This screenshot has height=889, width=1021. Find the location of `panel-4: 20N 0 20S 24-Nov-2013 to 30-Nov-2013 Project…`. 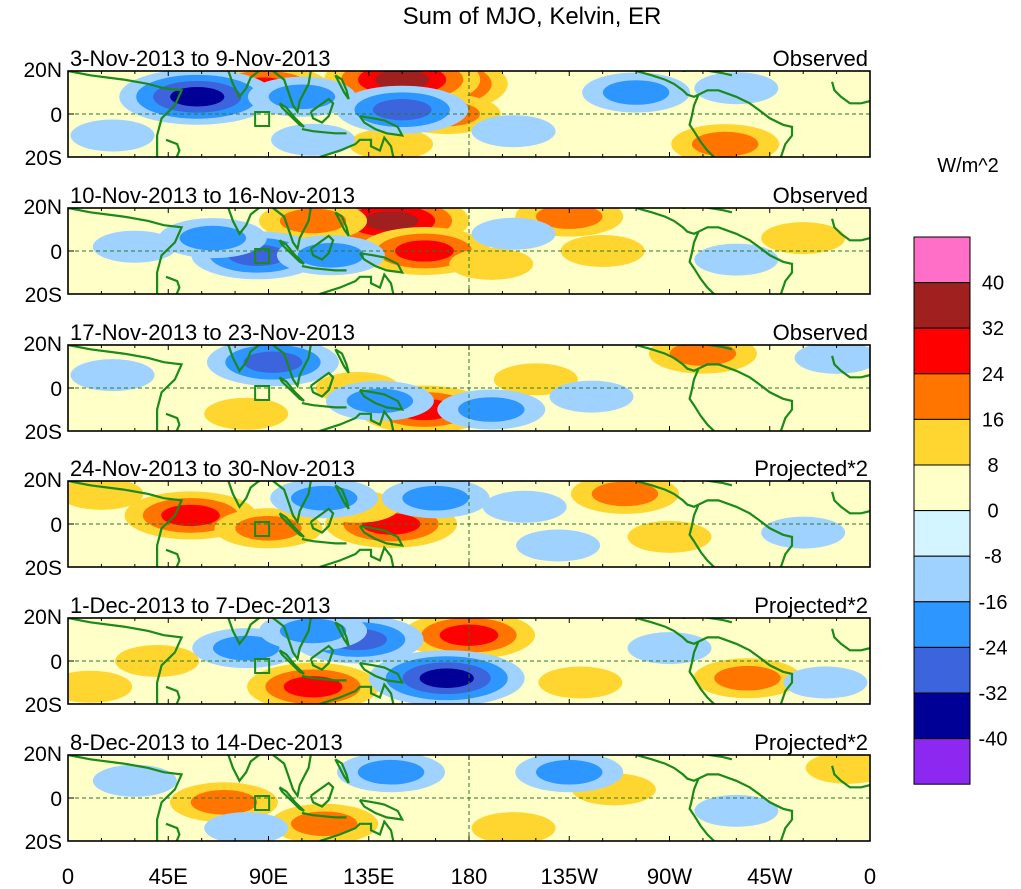

panel-4: 20N 0 20S 24-Nov-2013 to 30-Nov-2013 Project… is located at coordinates (447, 518).